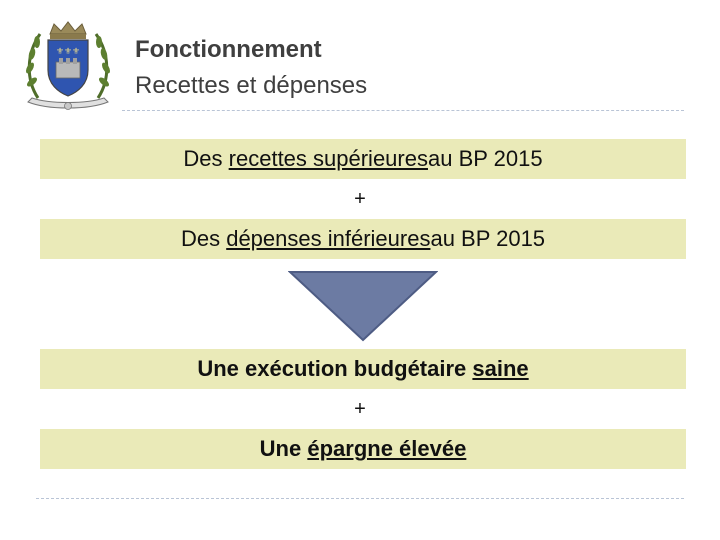 This screenshot has height=540, width=720. I want to click on conclusion-savings: Une épargne élevée, so click(363, 449).